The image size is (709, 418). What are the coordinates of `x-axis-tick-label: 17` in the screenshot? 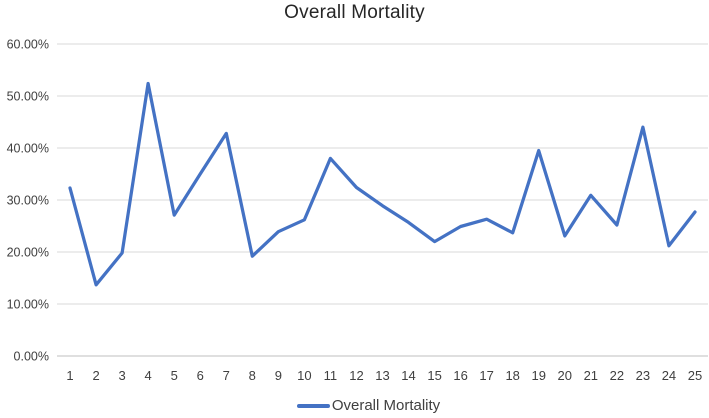 It's located at (486, 375).